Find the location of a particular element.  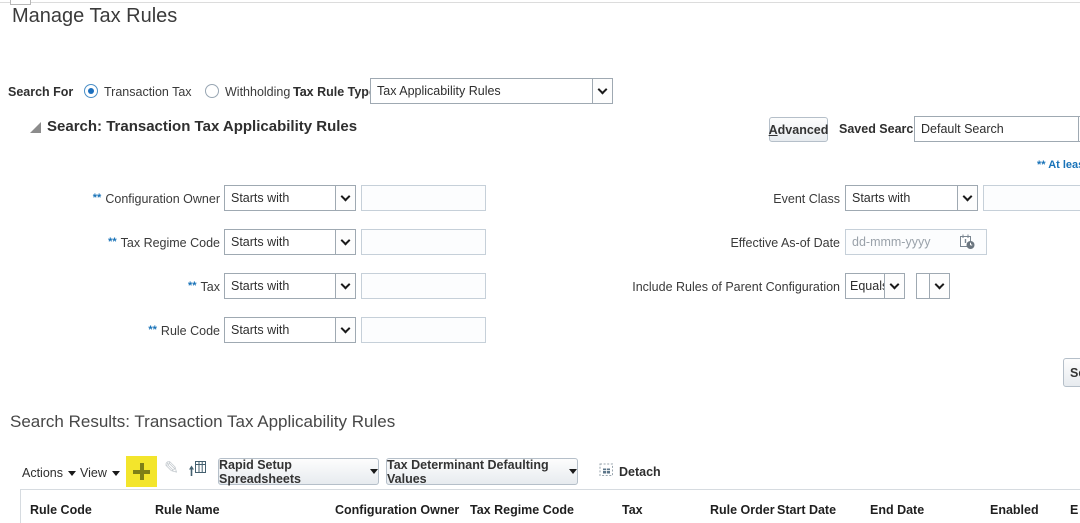

column-header-rule-order: Rule Order is located at coordinates (742, 510).